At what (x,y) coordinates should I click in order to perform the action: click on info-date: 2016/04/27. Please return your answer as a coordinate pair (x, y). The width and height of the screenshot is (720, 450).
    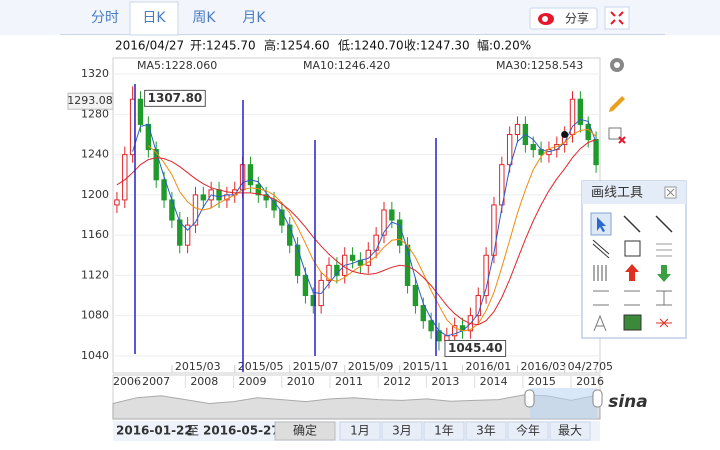
    Looking at the image, I should click on (149, 46).